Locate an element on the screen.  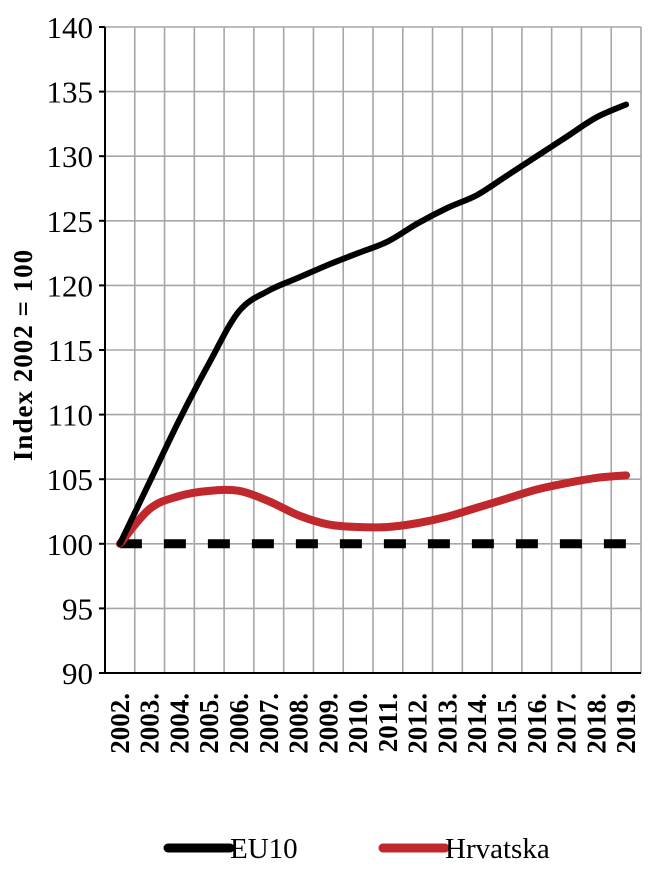
x-tick-label-2012: 2012. is located at coordinates (418, 723).